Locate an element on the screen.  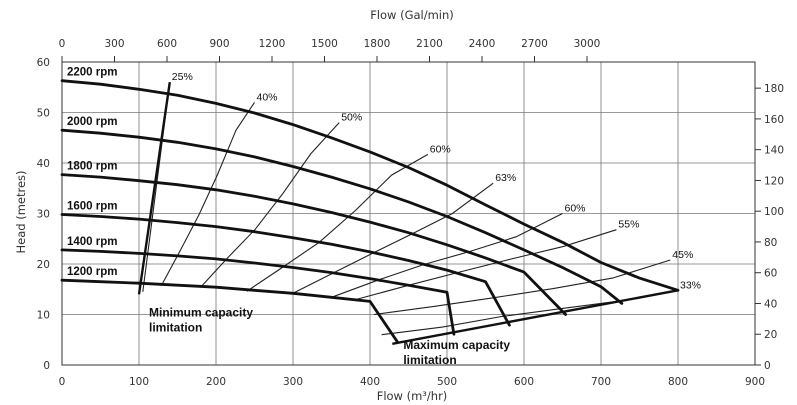
efficiency-label: 40% is located at coordinates (267, 97).